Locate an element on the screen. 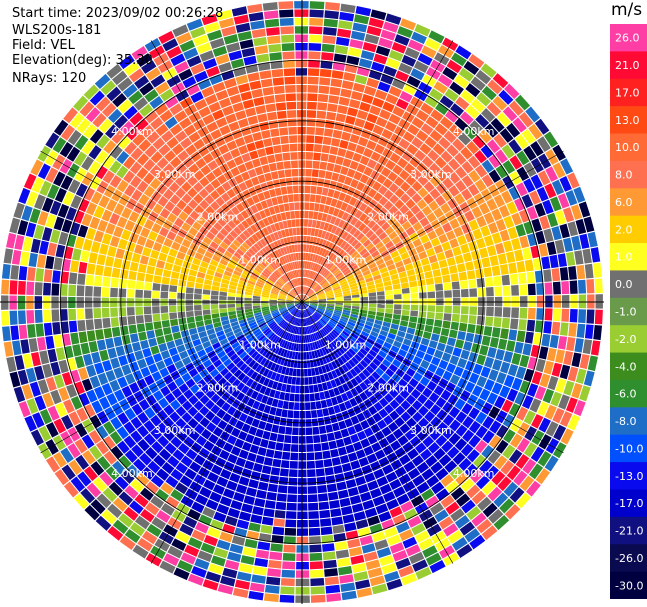 Image resolution: width=647 pixels, height=607 pixels. nrays-label: NRays: 120 is located at coordinates (49, 78).